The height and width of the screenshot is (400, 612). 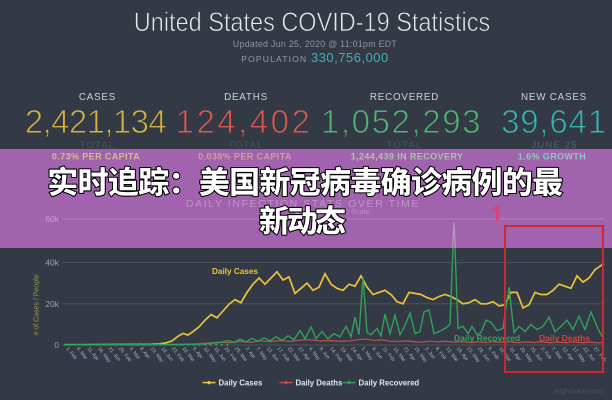 I want to click on svg-text:DAILY INFECTION STATS OVER TIM: DAILY INFECTION STATS OVER TIME, so click(x=303, y=204).